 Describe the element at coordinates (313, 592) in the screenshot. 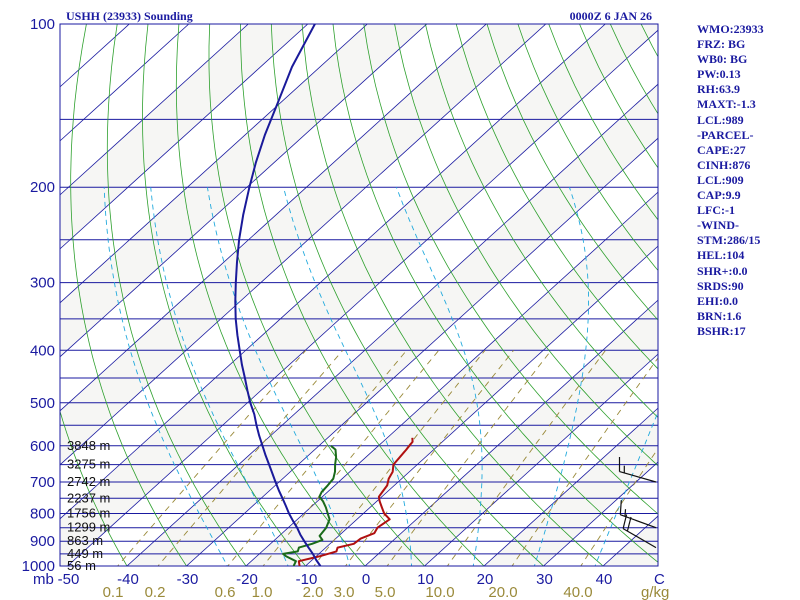

I see `mixing-ratio-tick-label: 2.0` at that location.